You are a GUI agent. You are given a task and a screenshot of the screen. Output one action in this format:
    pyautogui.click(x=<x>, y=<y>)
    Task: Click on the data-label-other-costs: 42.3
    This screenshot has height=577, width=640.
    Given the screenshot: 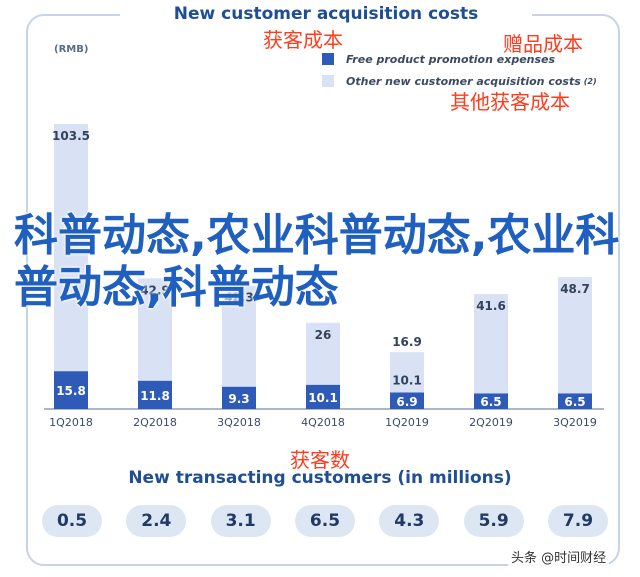 What is the action you would take?
    pyautogui.click(x=239, y=298)
    